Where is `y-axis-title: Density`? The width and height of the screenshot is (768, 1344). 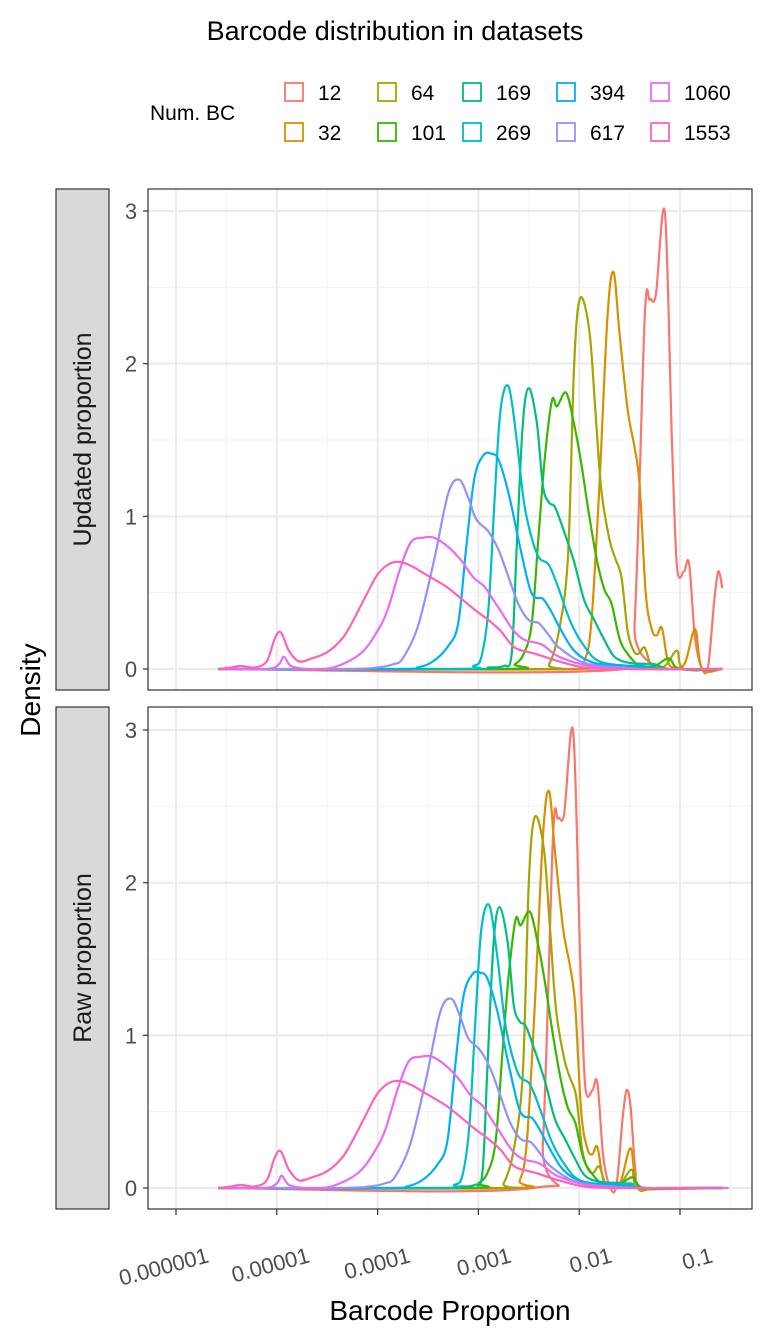 y-axis-title: Density is located at coordinates (30, 689).